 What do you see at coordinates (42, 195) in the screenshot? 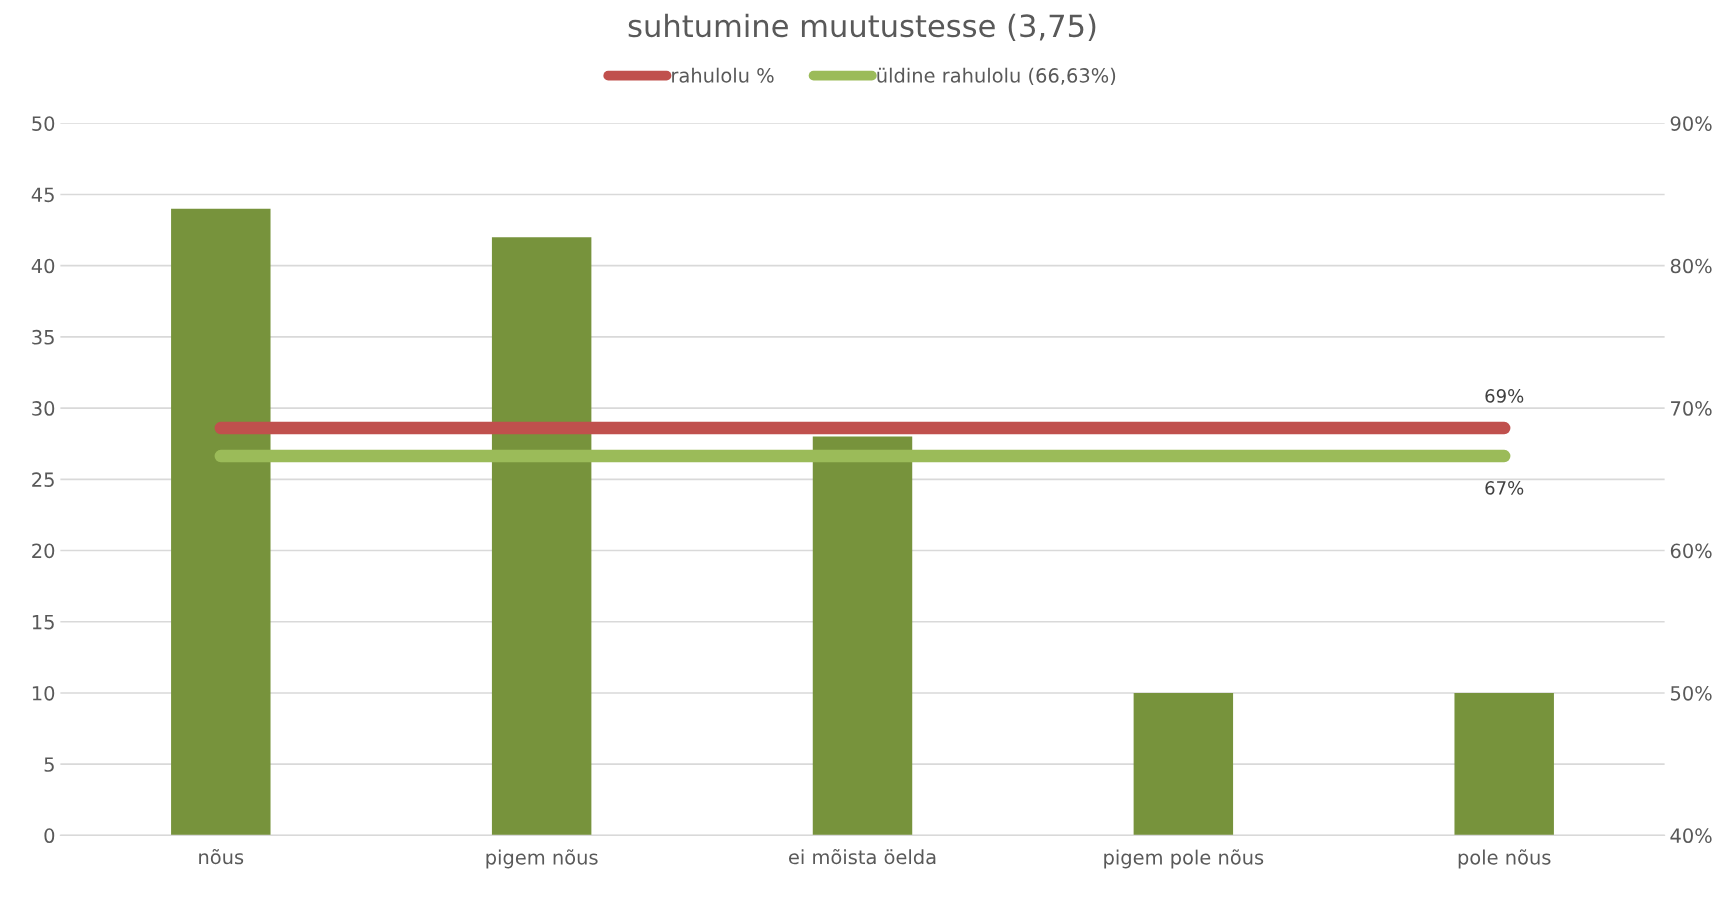
I see `y-tick-label: 45` at bounding box center [42, 195].